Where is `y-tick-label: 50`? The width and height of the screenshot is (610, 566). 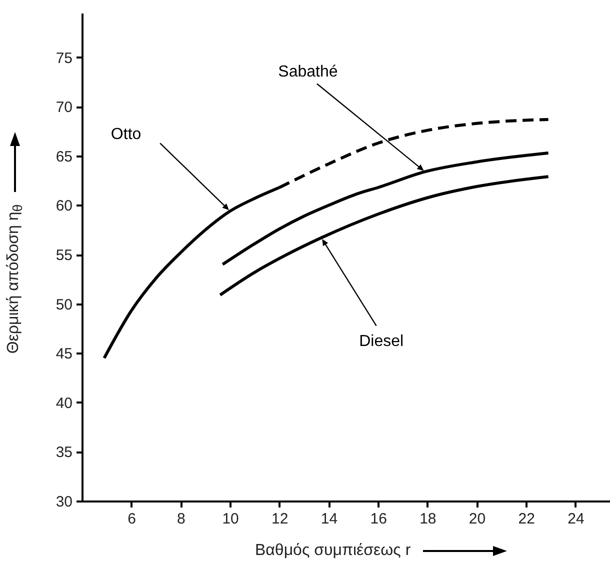
y-tick-label: 50 is located at coordinates (64, 305).